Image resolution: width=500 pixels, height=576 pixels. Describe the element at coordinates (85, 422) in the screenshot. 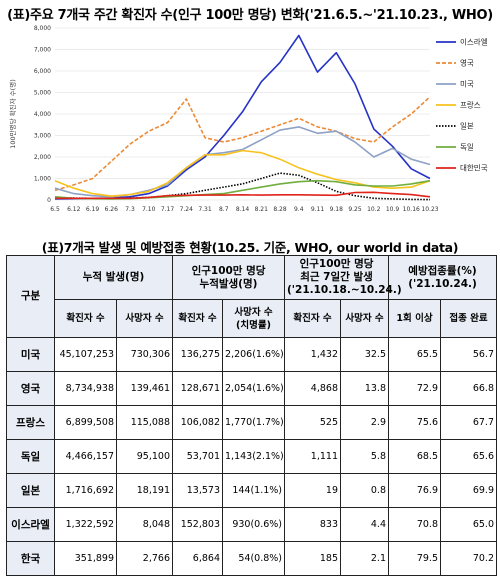

I see `table-cell: 6,899,508` at that location.